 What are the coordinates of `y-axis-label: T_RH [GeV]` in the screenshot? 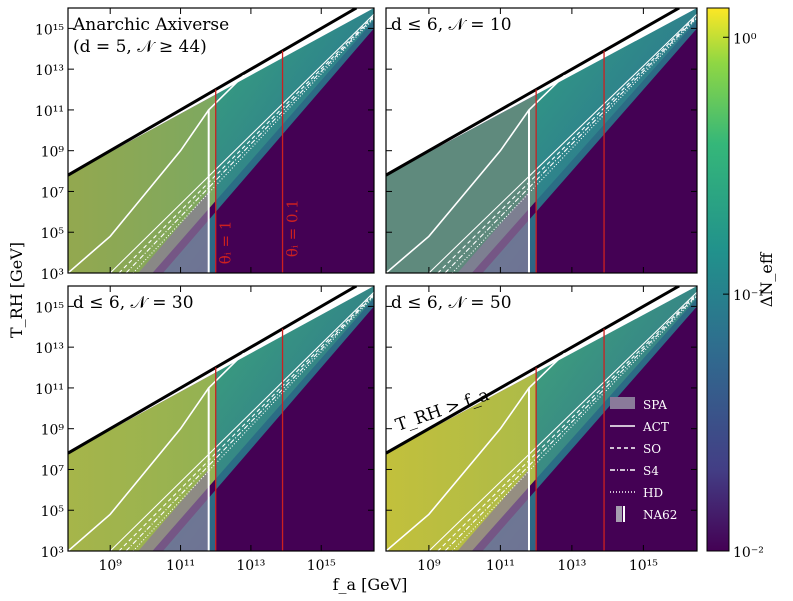 It's located at (16, 290).